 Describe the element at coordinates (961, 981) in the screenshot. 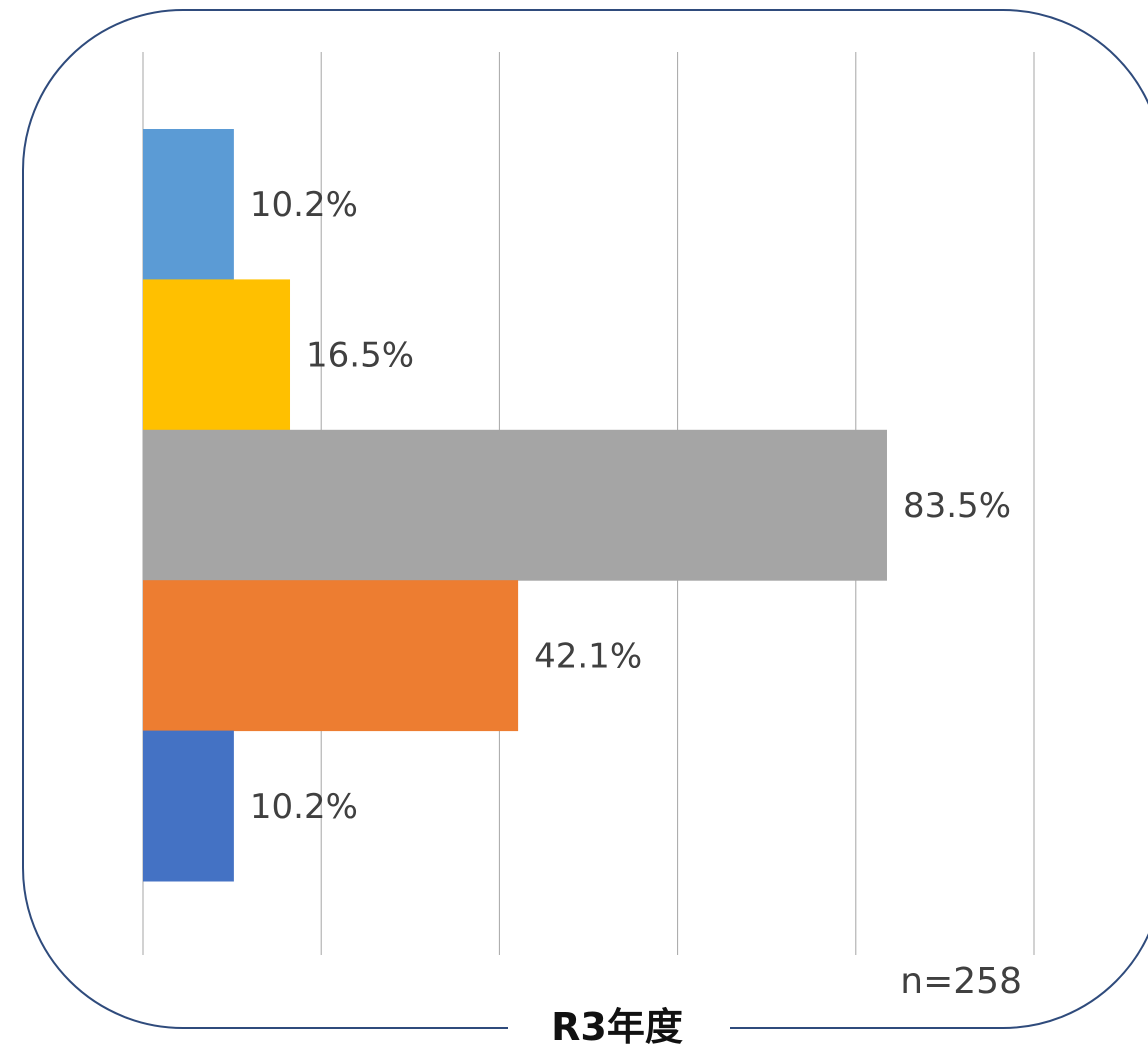

I see `sample-size-label: n=258` at that location.